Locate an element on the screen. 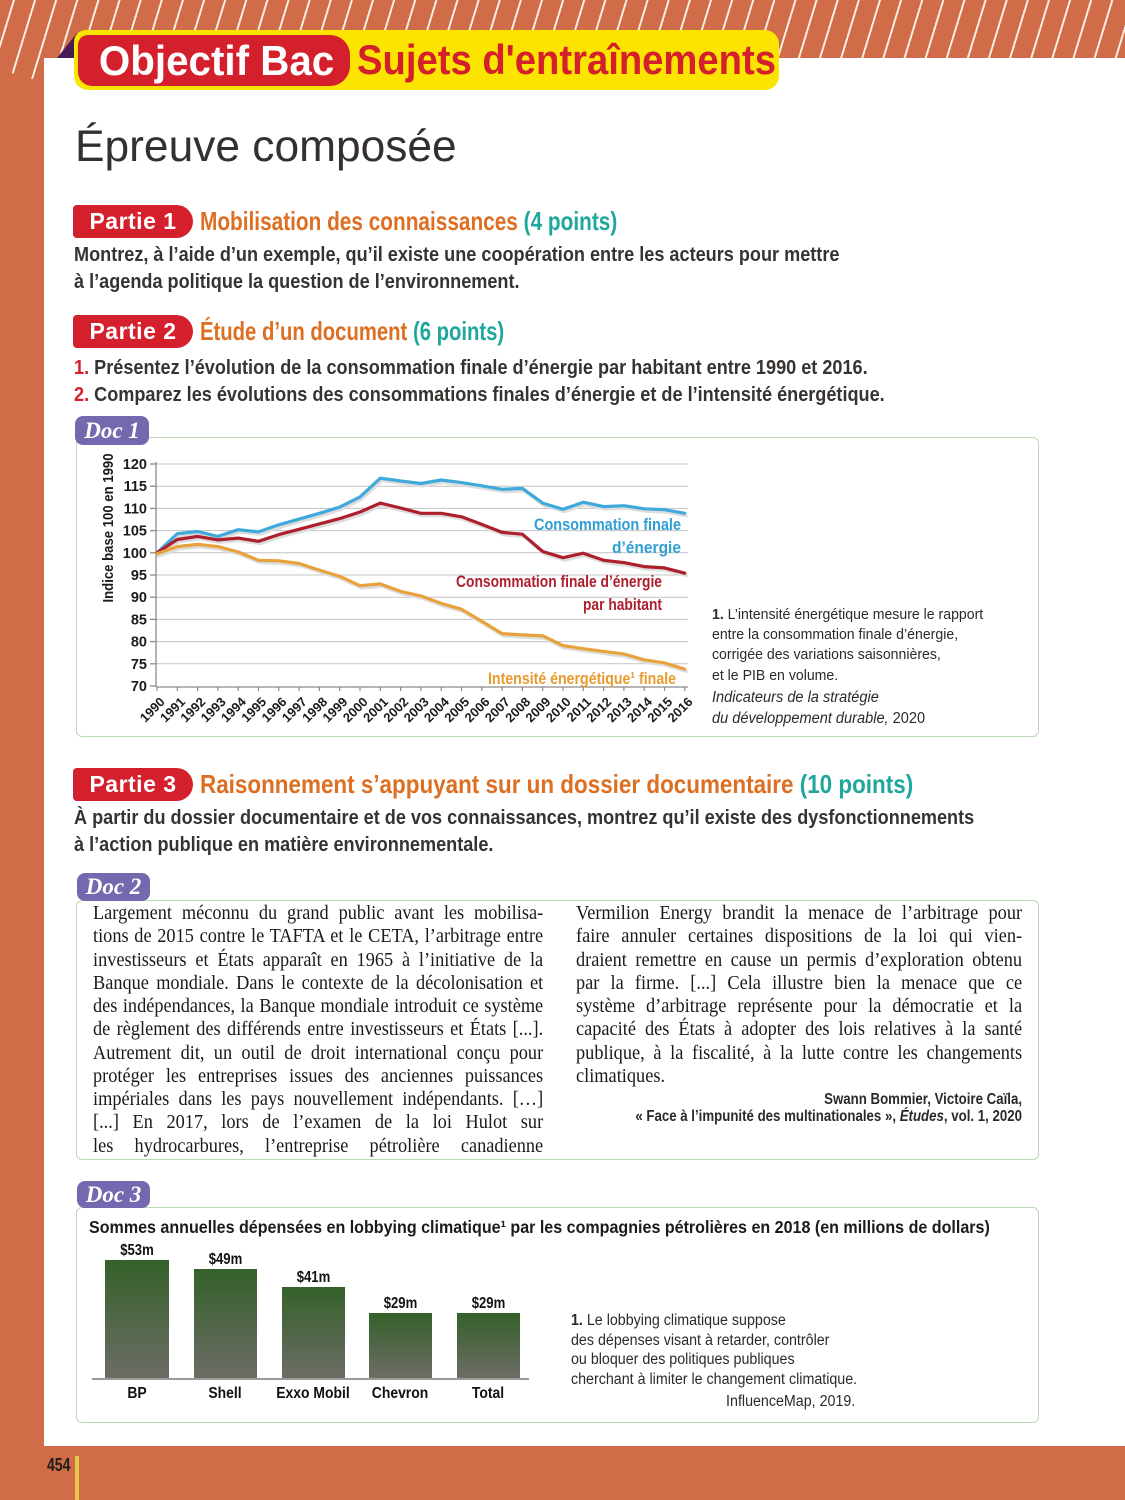  svg-text: 100 is located at coordinates (135, 554).